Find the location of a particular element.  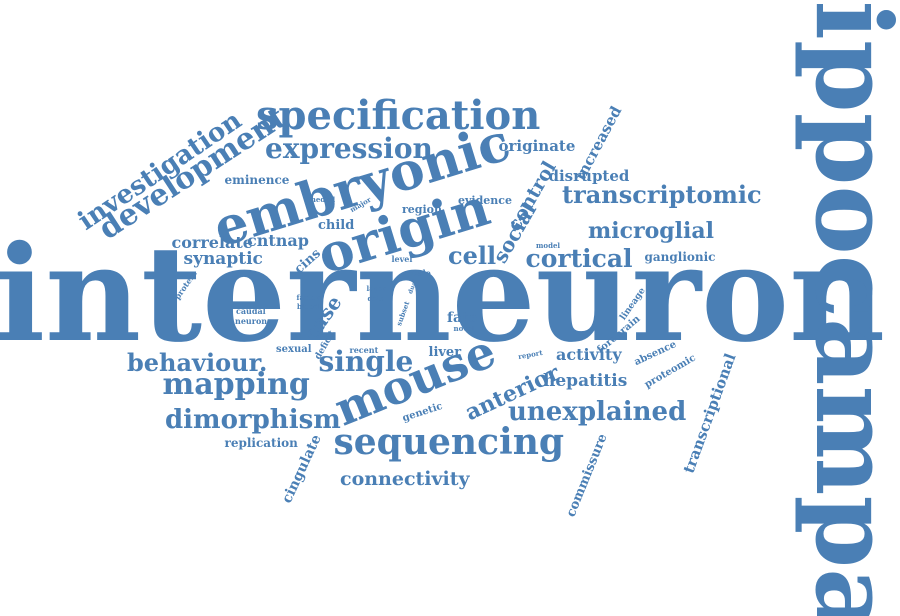

word-mapping: mapping is located at coordinates (236, 384).